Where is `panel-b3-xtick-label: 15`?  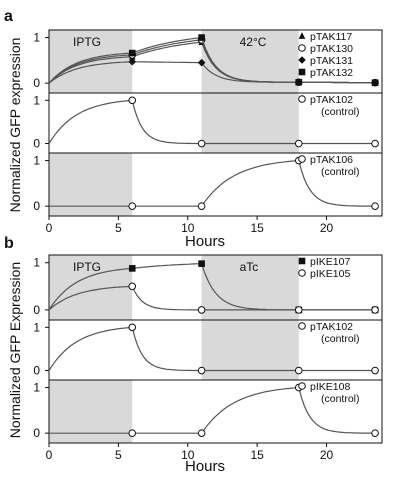 panel-b3-xtick-label: 15 is located at coordinates (257, 455).